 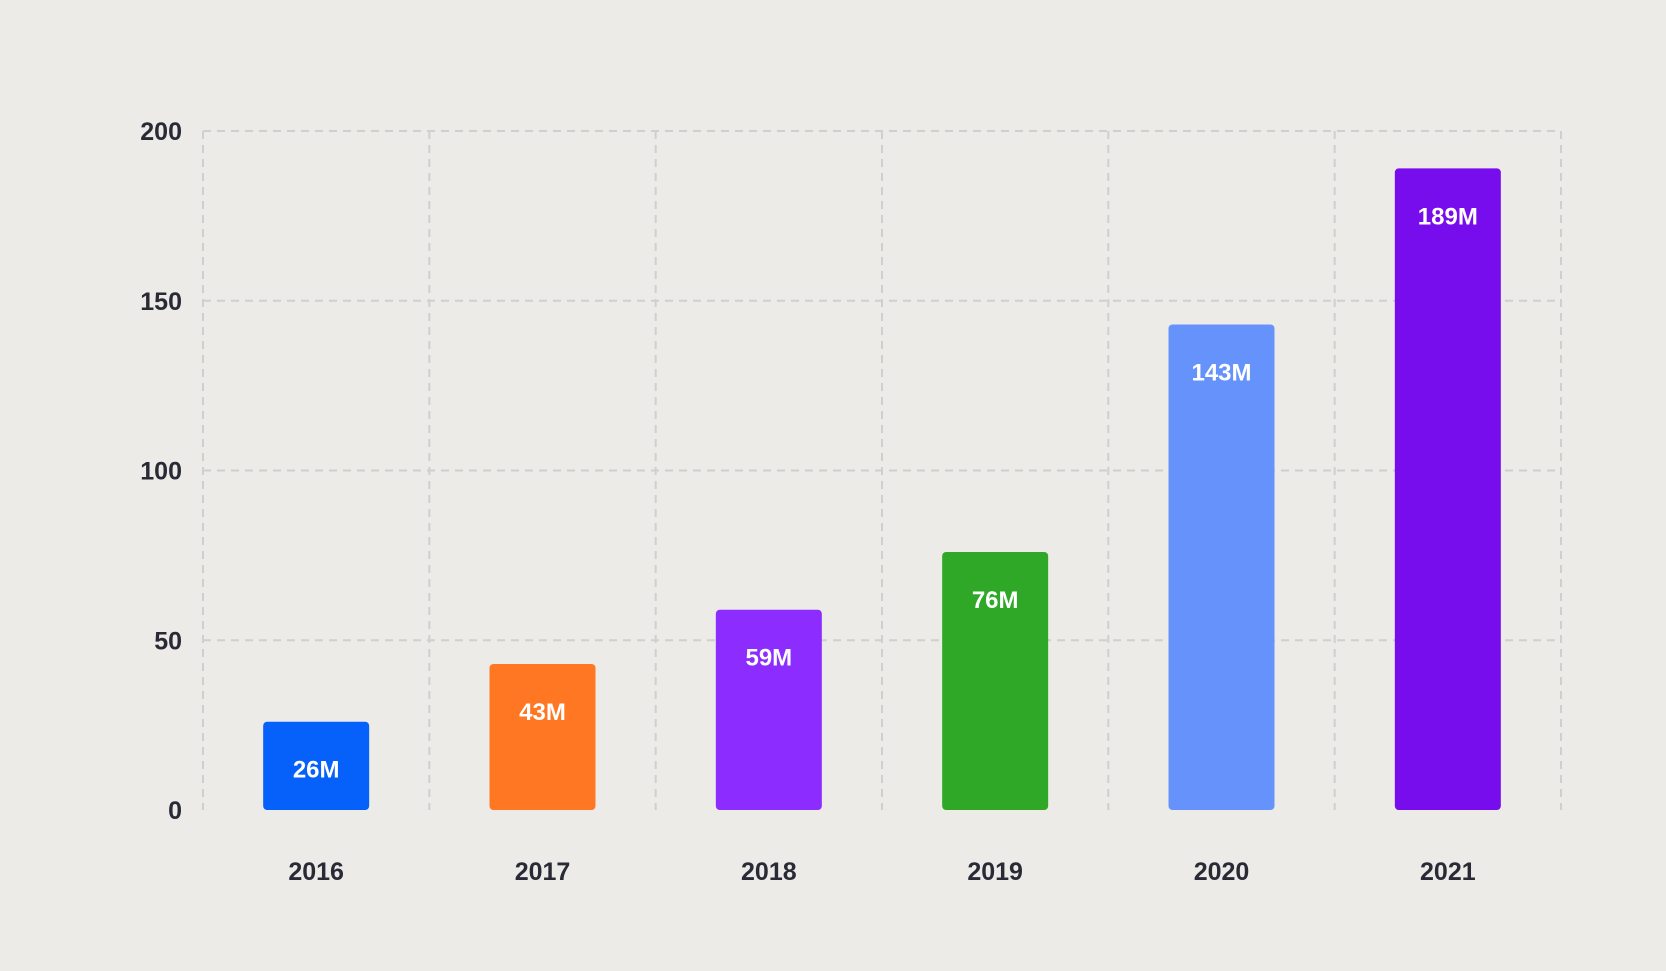 I want to click on x-tick-label: 2018, so click(x=769, y=872).